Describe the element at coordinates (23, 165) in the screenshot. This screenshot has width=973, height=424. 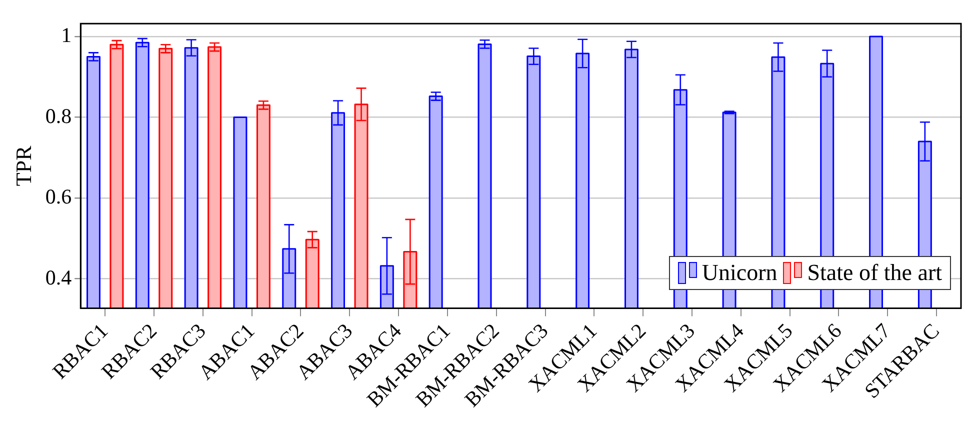
I see `y-axis-title: TPR` at that location.